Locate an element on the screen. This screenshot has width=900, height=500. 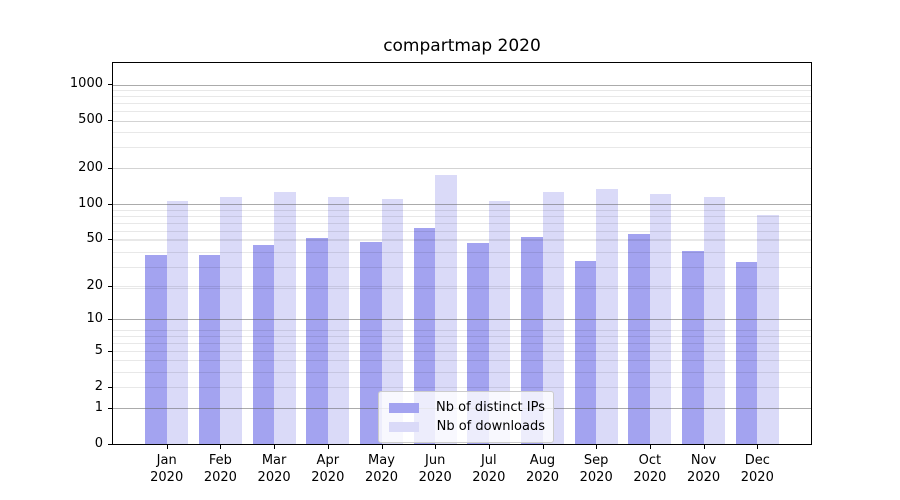
legend-item: Nb of downloads is located at coordinates (467, 426).